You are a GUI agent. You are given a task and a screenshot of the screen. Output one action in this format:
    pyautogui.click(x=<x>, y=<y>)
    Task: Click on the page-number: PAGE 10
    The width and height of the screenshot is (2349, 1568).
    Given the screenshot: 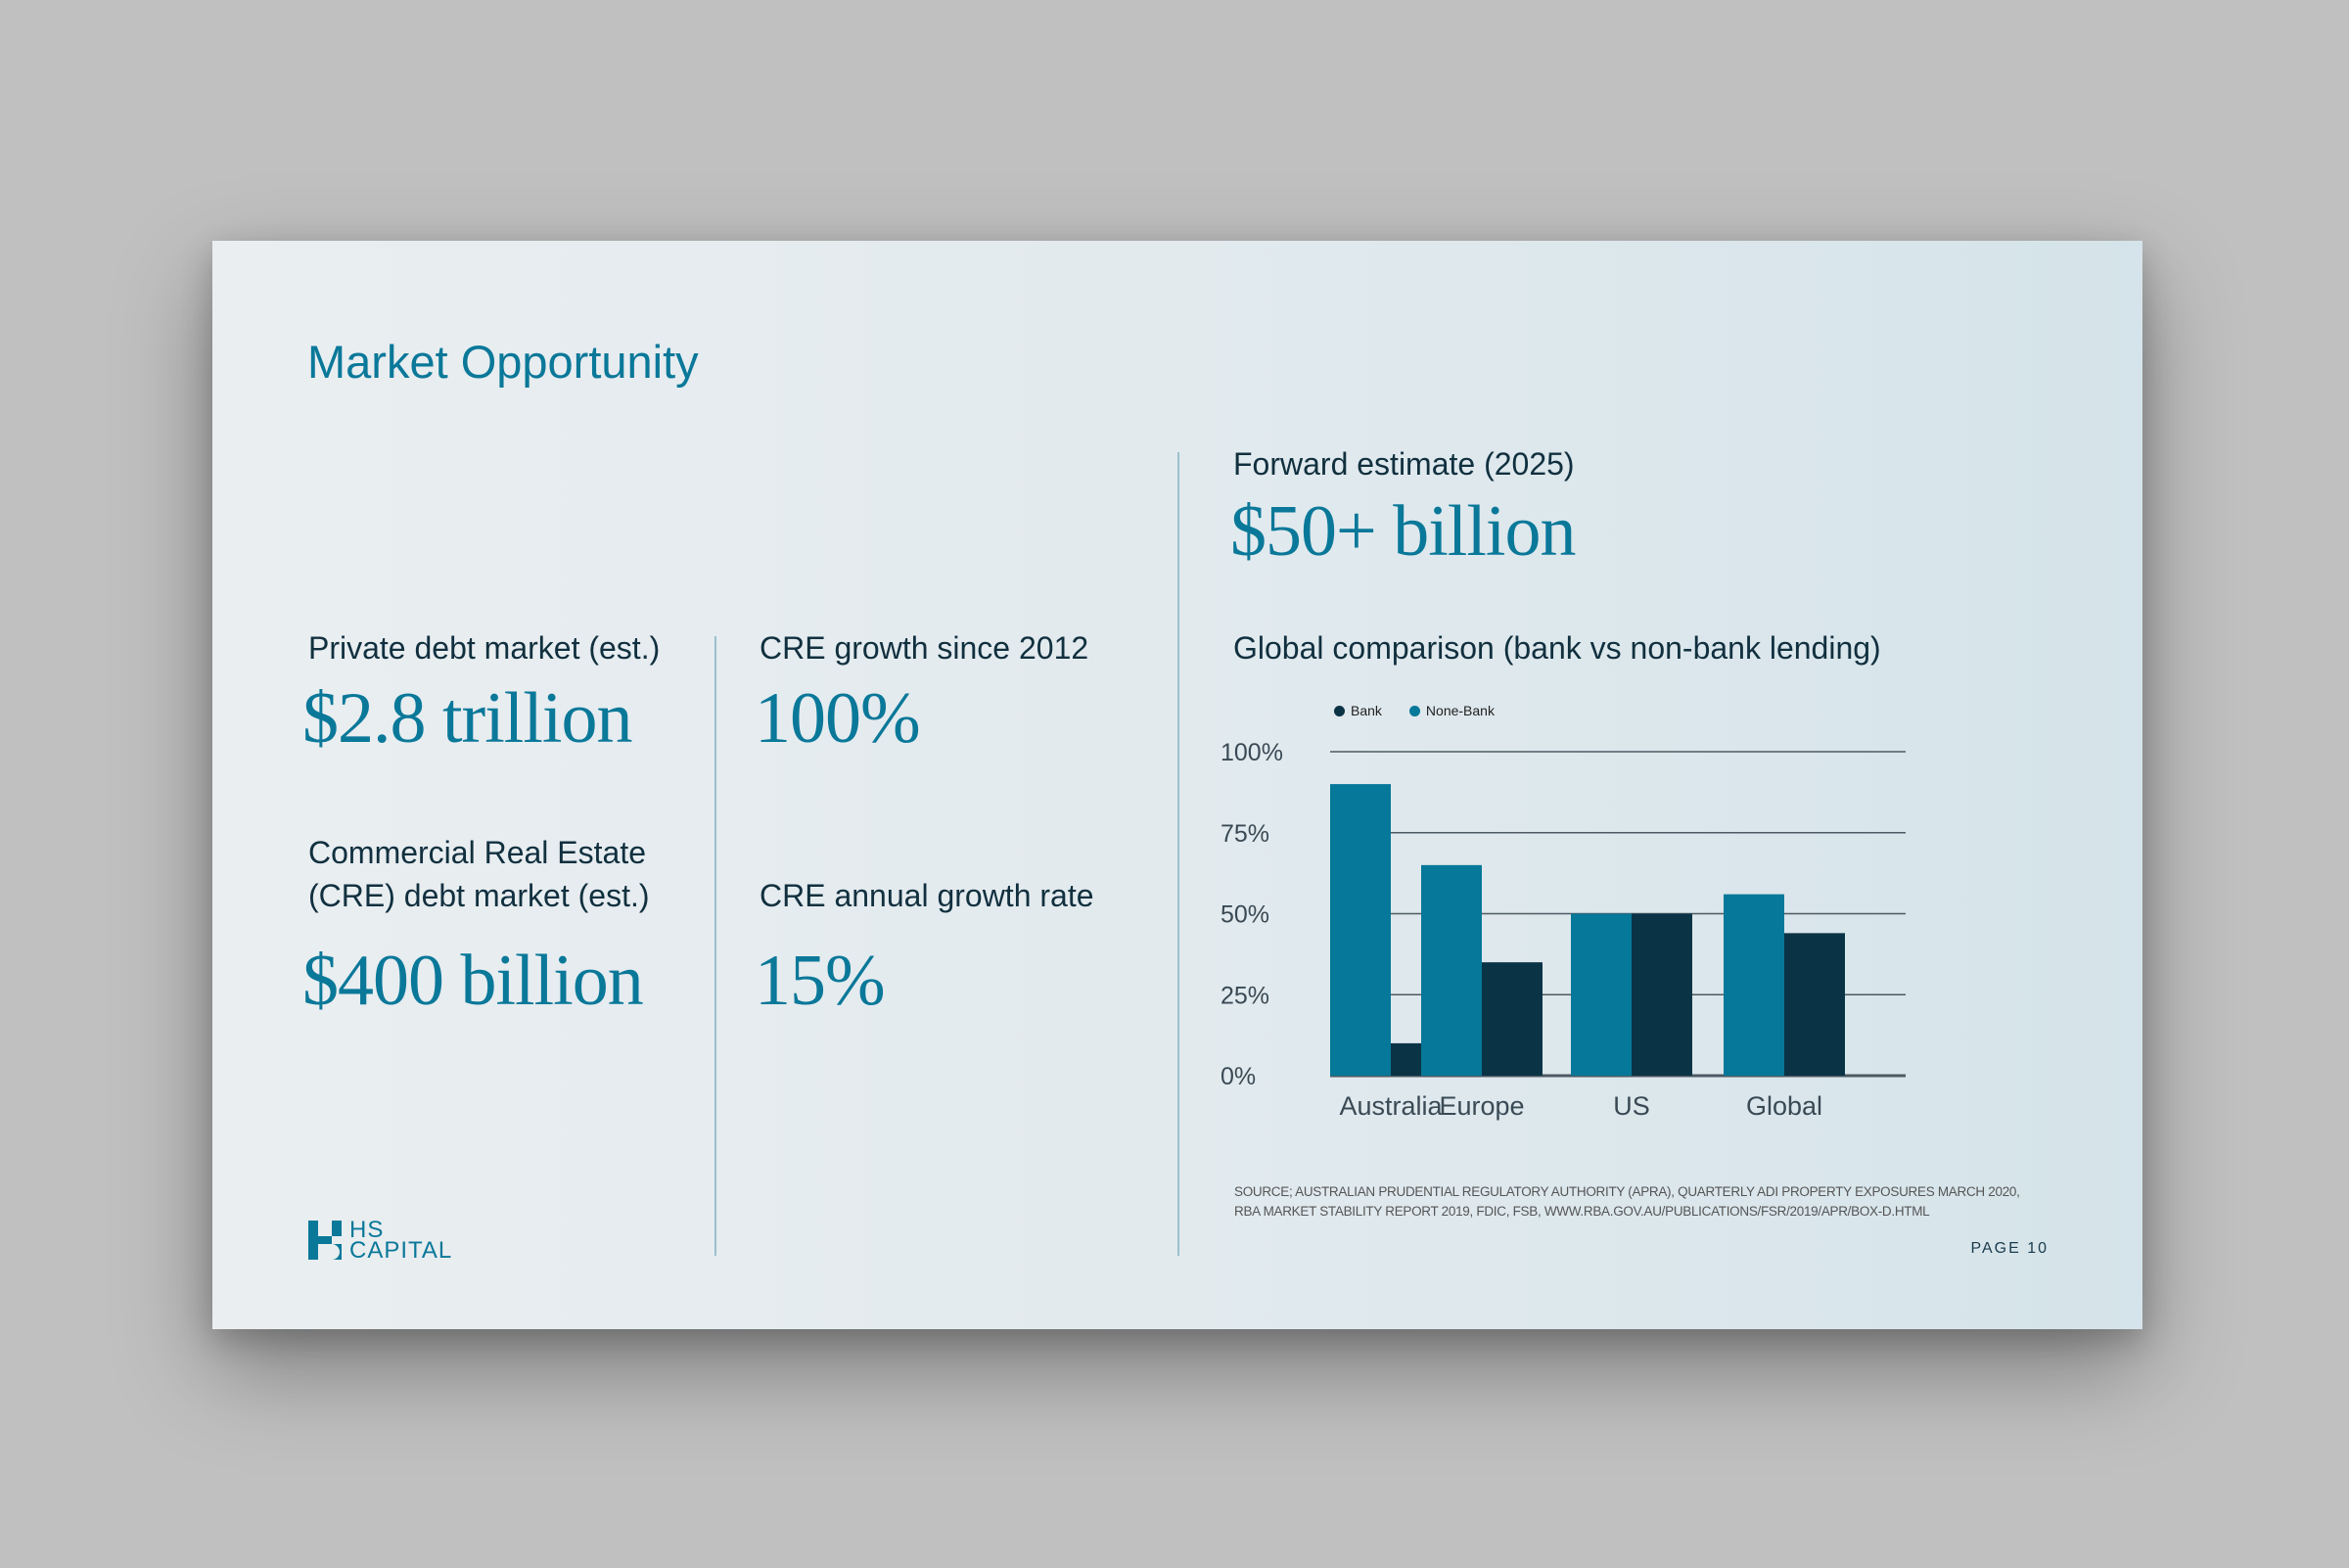 What is the action you would take?
    pyautogui.click(x=2010, y=1248)
    